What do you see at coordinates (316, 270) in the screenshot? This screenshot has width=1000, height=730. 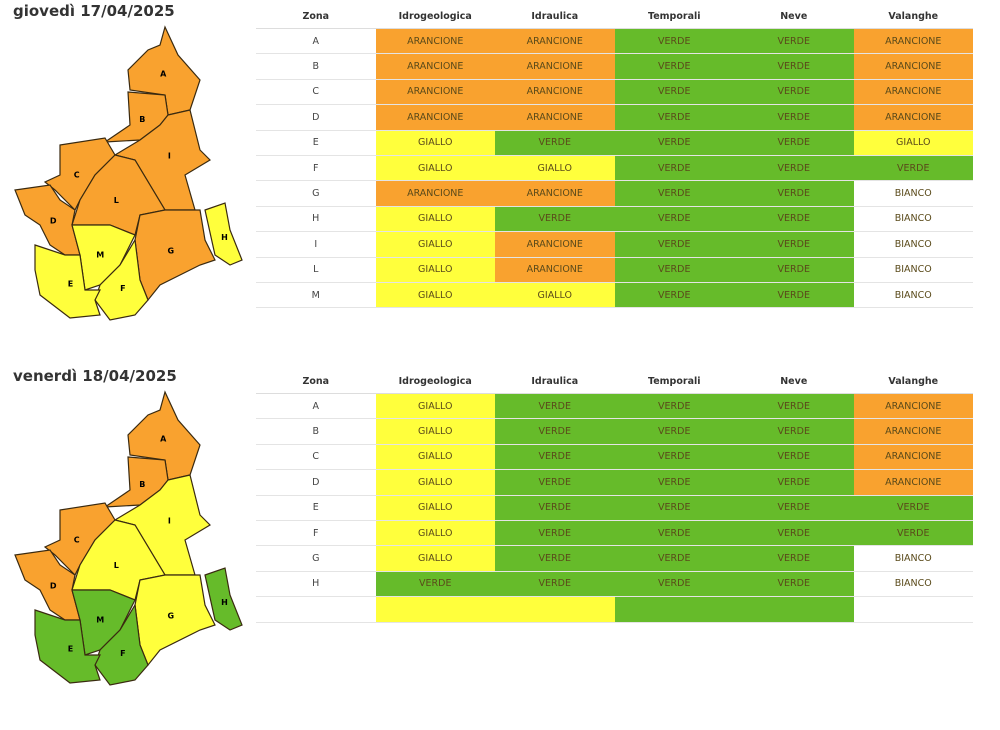 I see `zone-cell: L` at bounding box center [316, 270].